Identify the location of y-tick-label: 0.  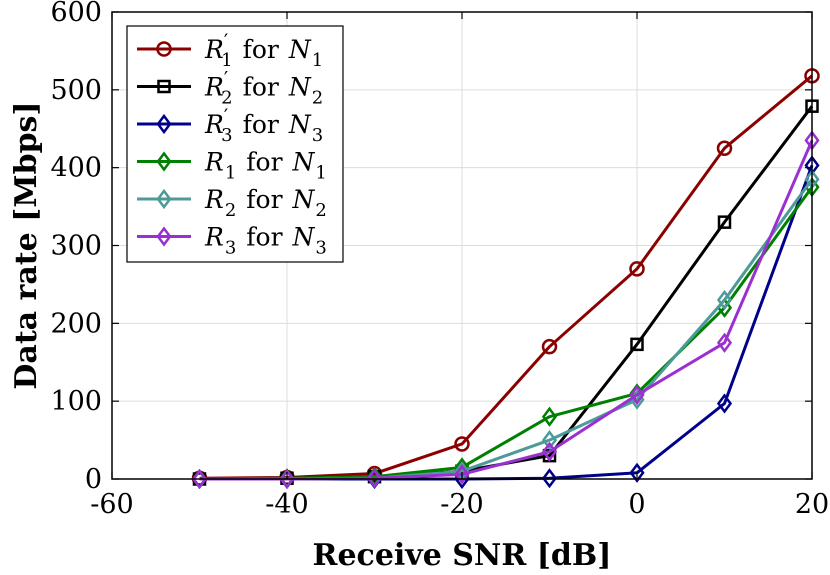
(93, 479).